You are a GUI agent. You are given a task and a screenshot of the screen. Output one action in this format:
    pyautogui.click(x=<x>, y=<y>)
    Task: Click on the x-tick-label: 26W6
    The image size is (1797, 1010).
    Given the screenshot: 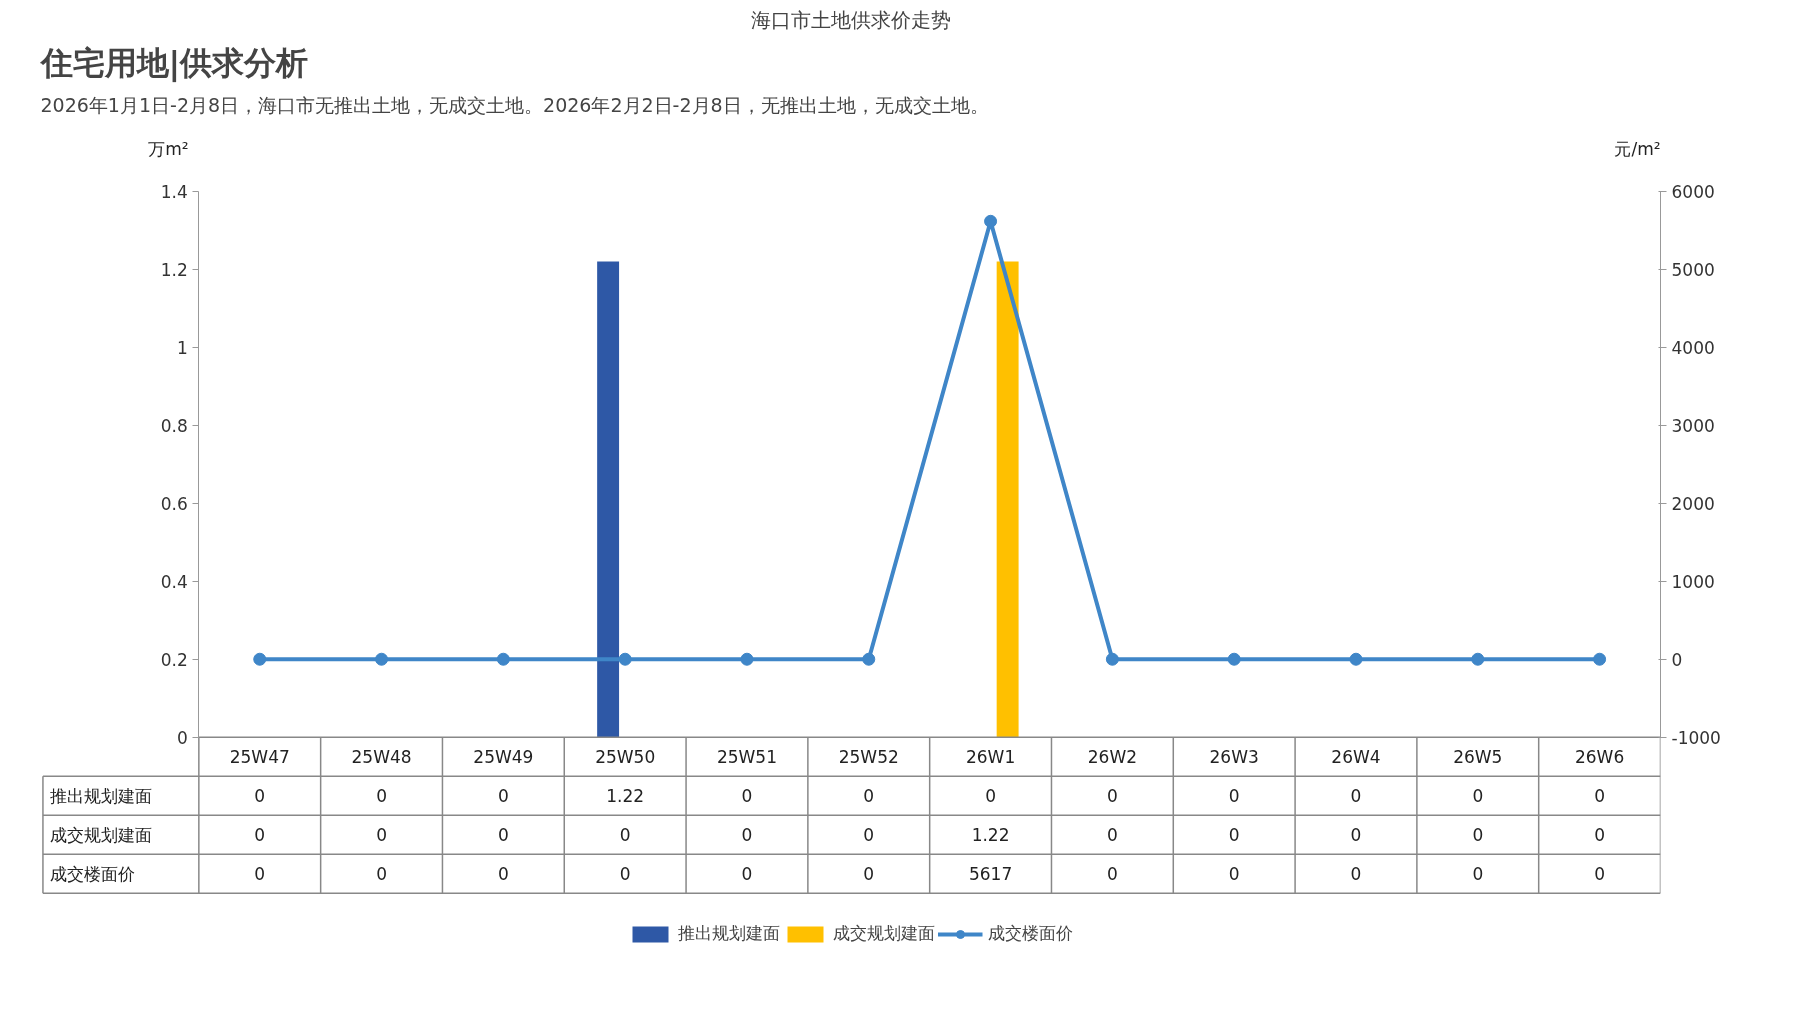 What is the action you would take?
    pyautogui.click(x=1599, y=756)
    